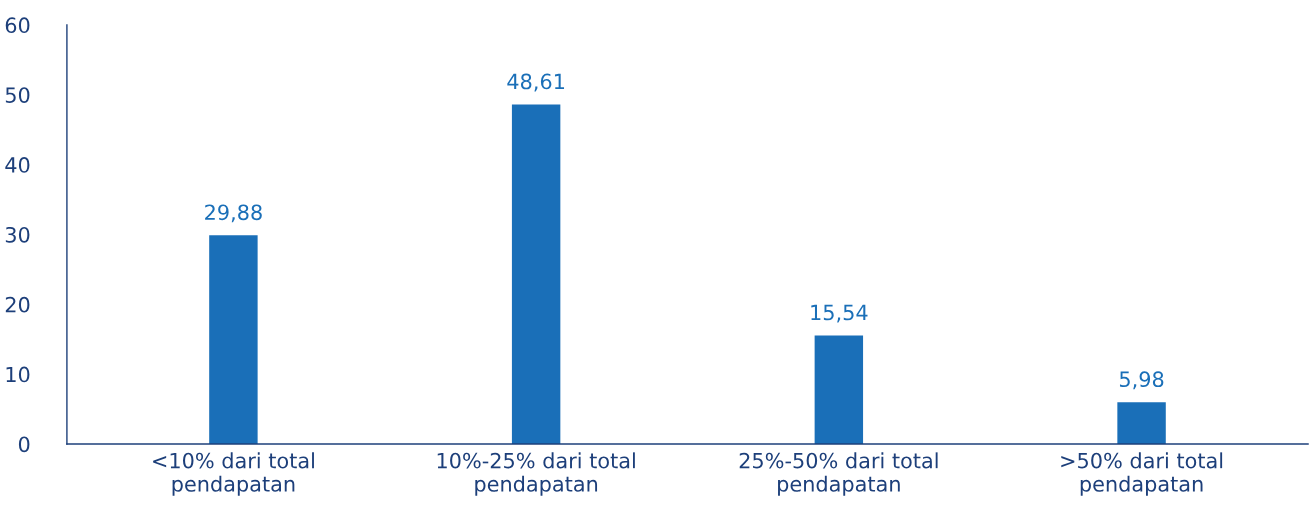  Describe the element at coordinates (233, 213) in the screenshot. I see `data-label: 29,88` at that location.